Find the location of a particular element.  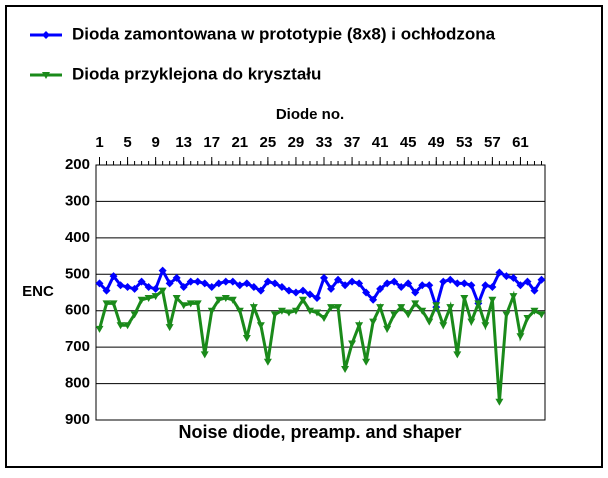

legend-label: Dioda przyklejona do kryształu is located at coordinates (196, 73).